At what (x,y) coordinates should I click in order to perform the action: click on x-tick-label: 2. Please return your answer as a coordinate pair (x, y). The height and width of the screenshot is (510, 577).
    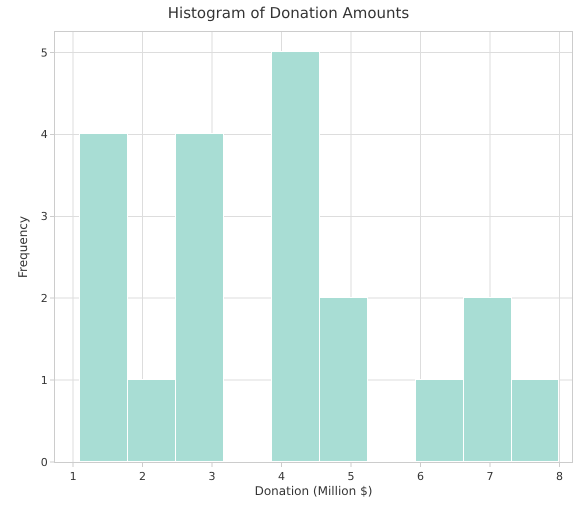
    Looking at the image, I should click on (142, 477).